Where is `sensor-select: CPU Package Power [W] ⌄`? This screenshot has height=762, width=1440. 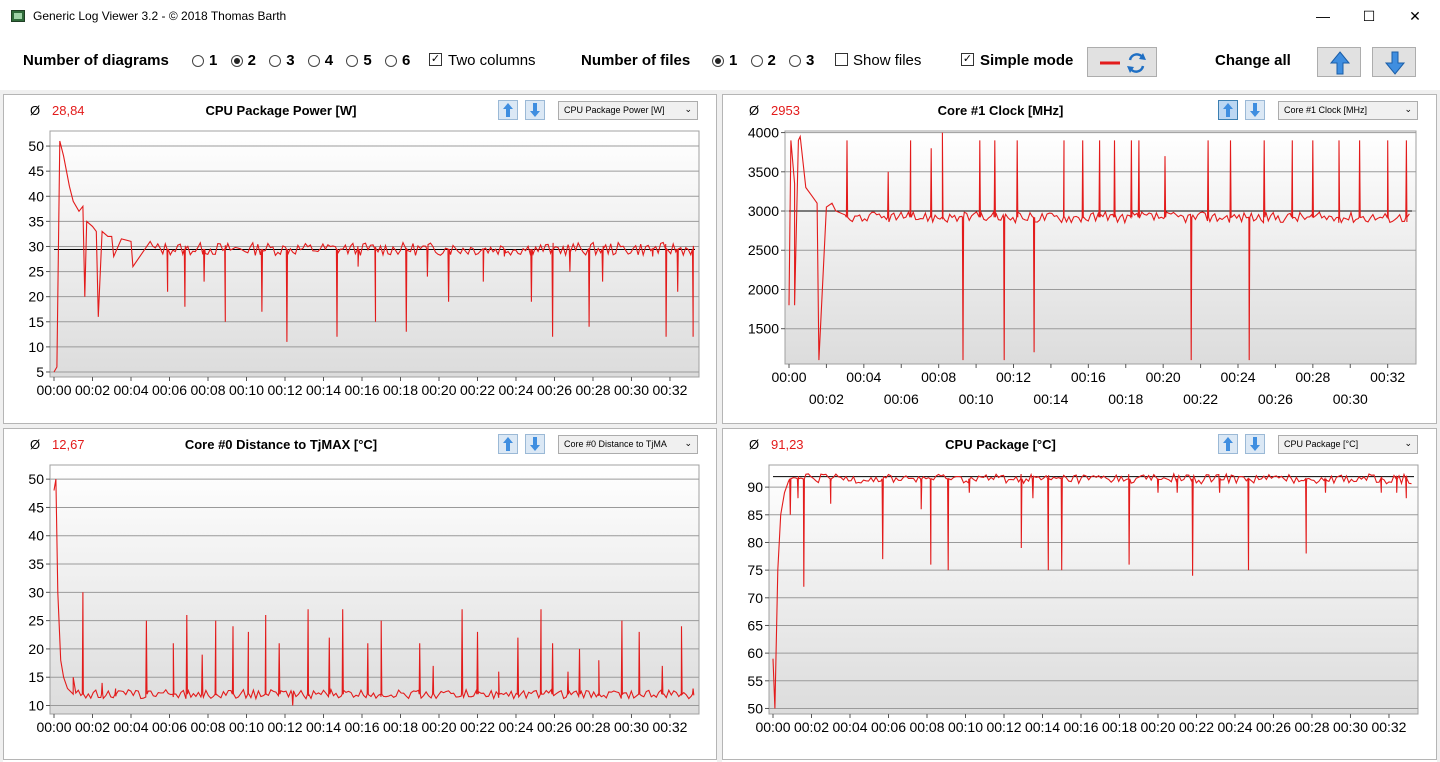
sensor-select: CPU Package Power [W] ⌄ is located at coordinates (628, 110).